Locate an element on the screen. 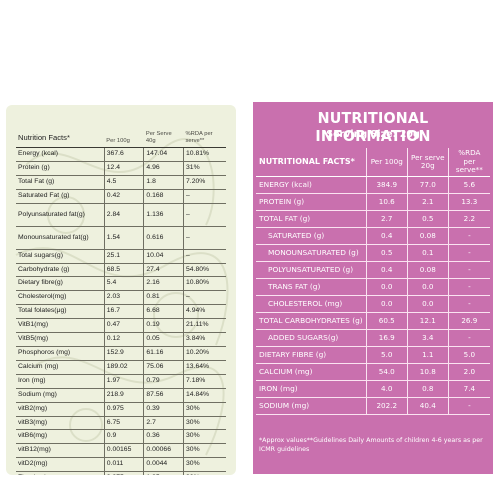  nutrient-label: Saturated Fat (g) is located at coordinates (60, 196).